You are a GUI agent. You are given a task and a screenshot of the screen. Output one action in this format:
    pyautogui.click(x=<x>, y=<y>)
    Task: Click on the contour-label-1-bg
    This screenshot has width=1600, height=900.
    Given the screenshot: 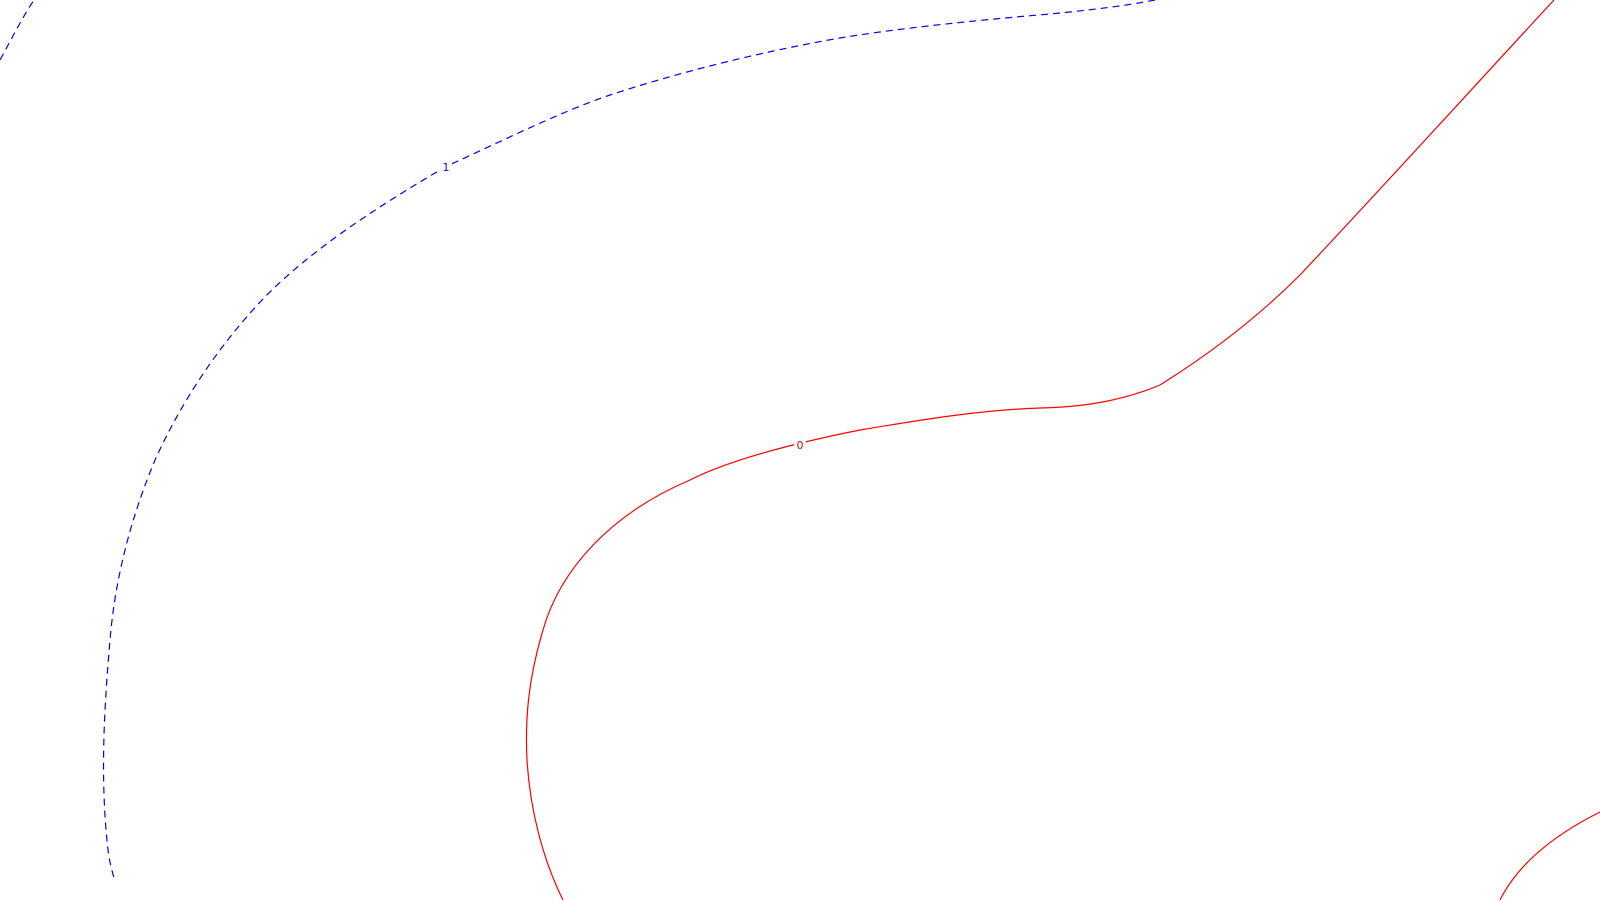 What is the action you would take?
    pyautogui.click(x=446, y=166)
    